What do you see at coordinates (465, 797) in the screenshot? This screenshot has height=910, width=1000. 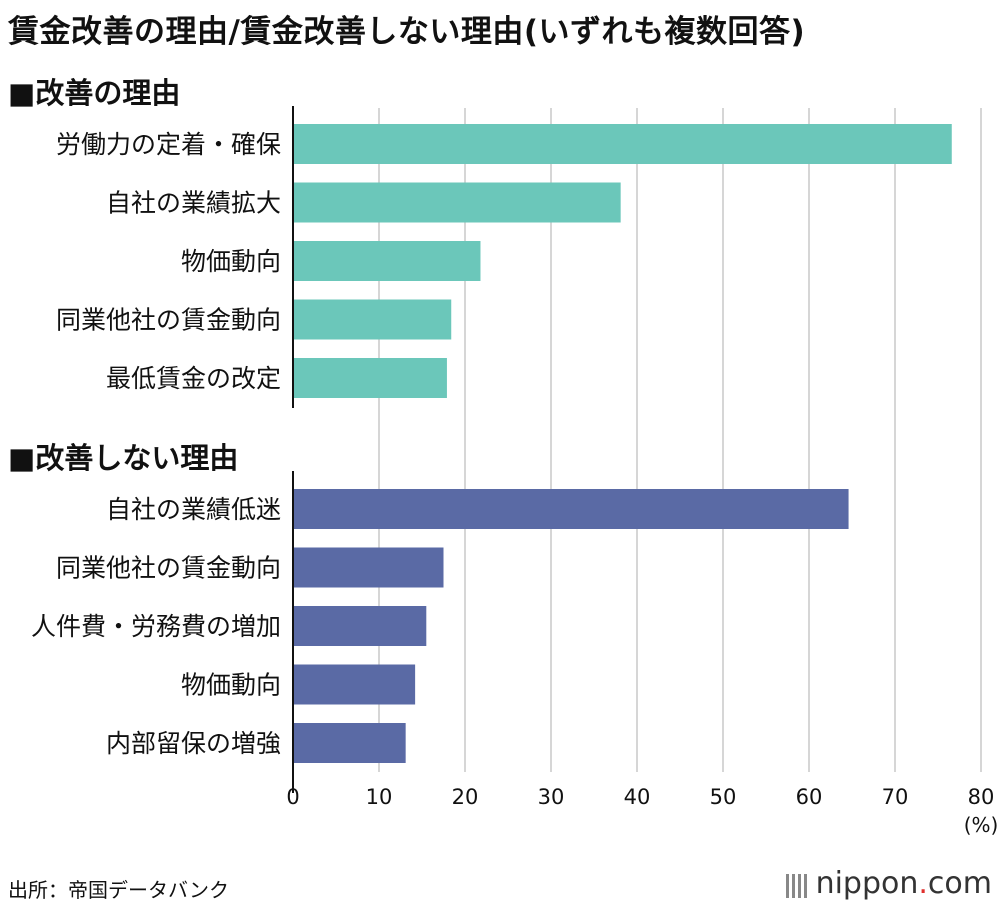 I see `x-tick-label: 20` at bounding box center [465, 797].